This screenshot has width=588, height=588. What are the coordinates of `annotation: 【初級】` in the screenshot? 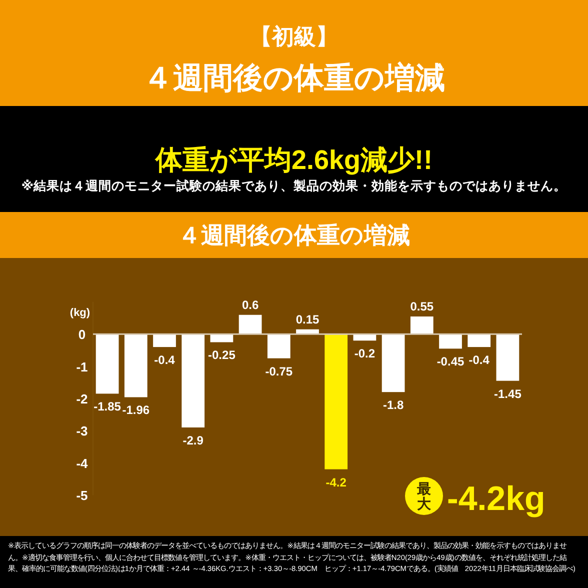 It's located at (294, 37).